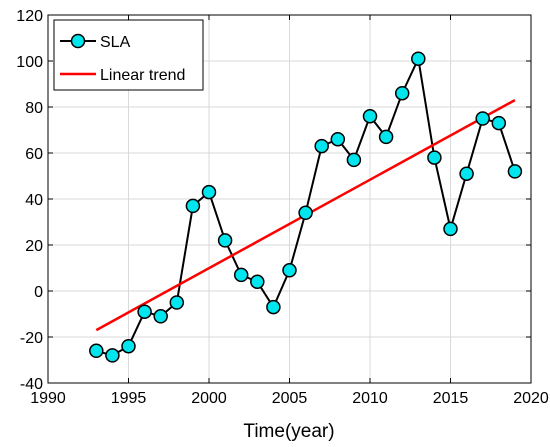 Image resolution: width=550 pixels, height=447 pixels. What do you see at coordinates (38, 292) in the screenshot?
I see `y-tick-label: 0` at bounding box center [38, 292].